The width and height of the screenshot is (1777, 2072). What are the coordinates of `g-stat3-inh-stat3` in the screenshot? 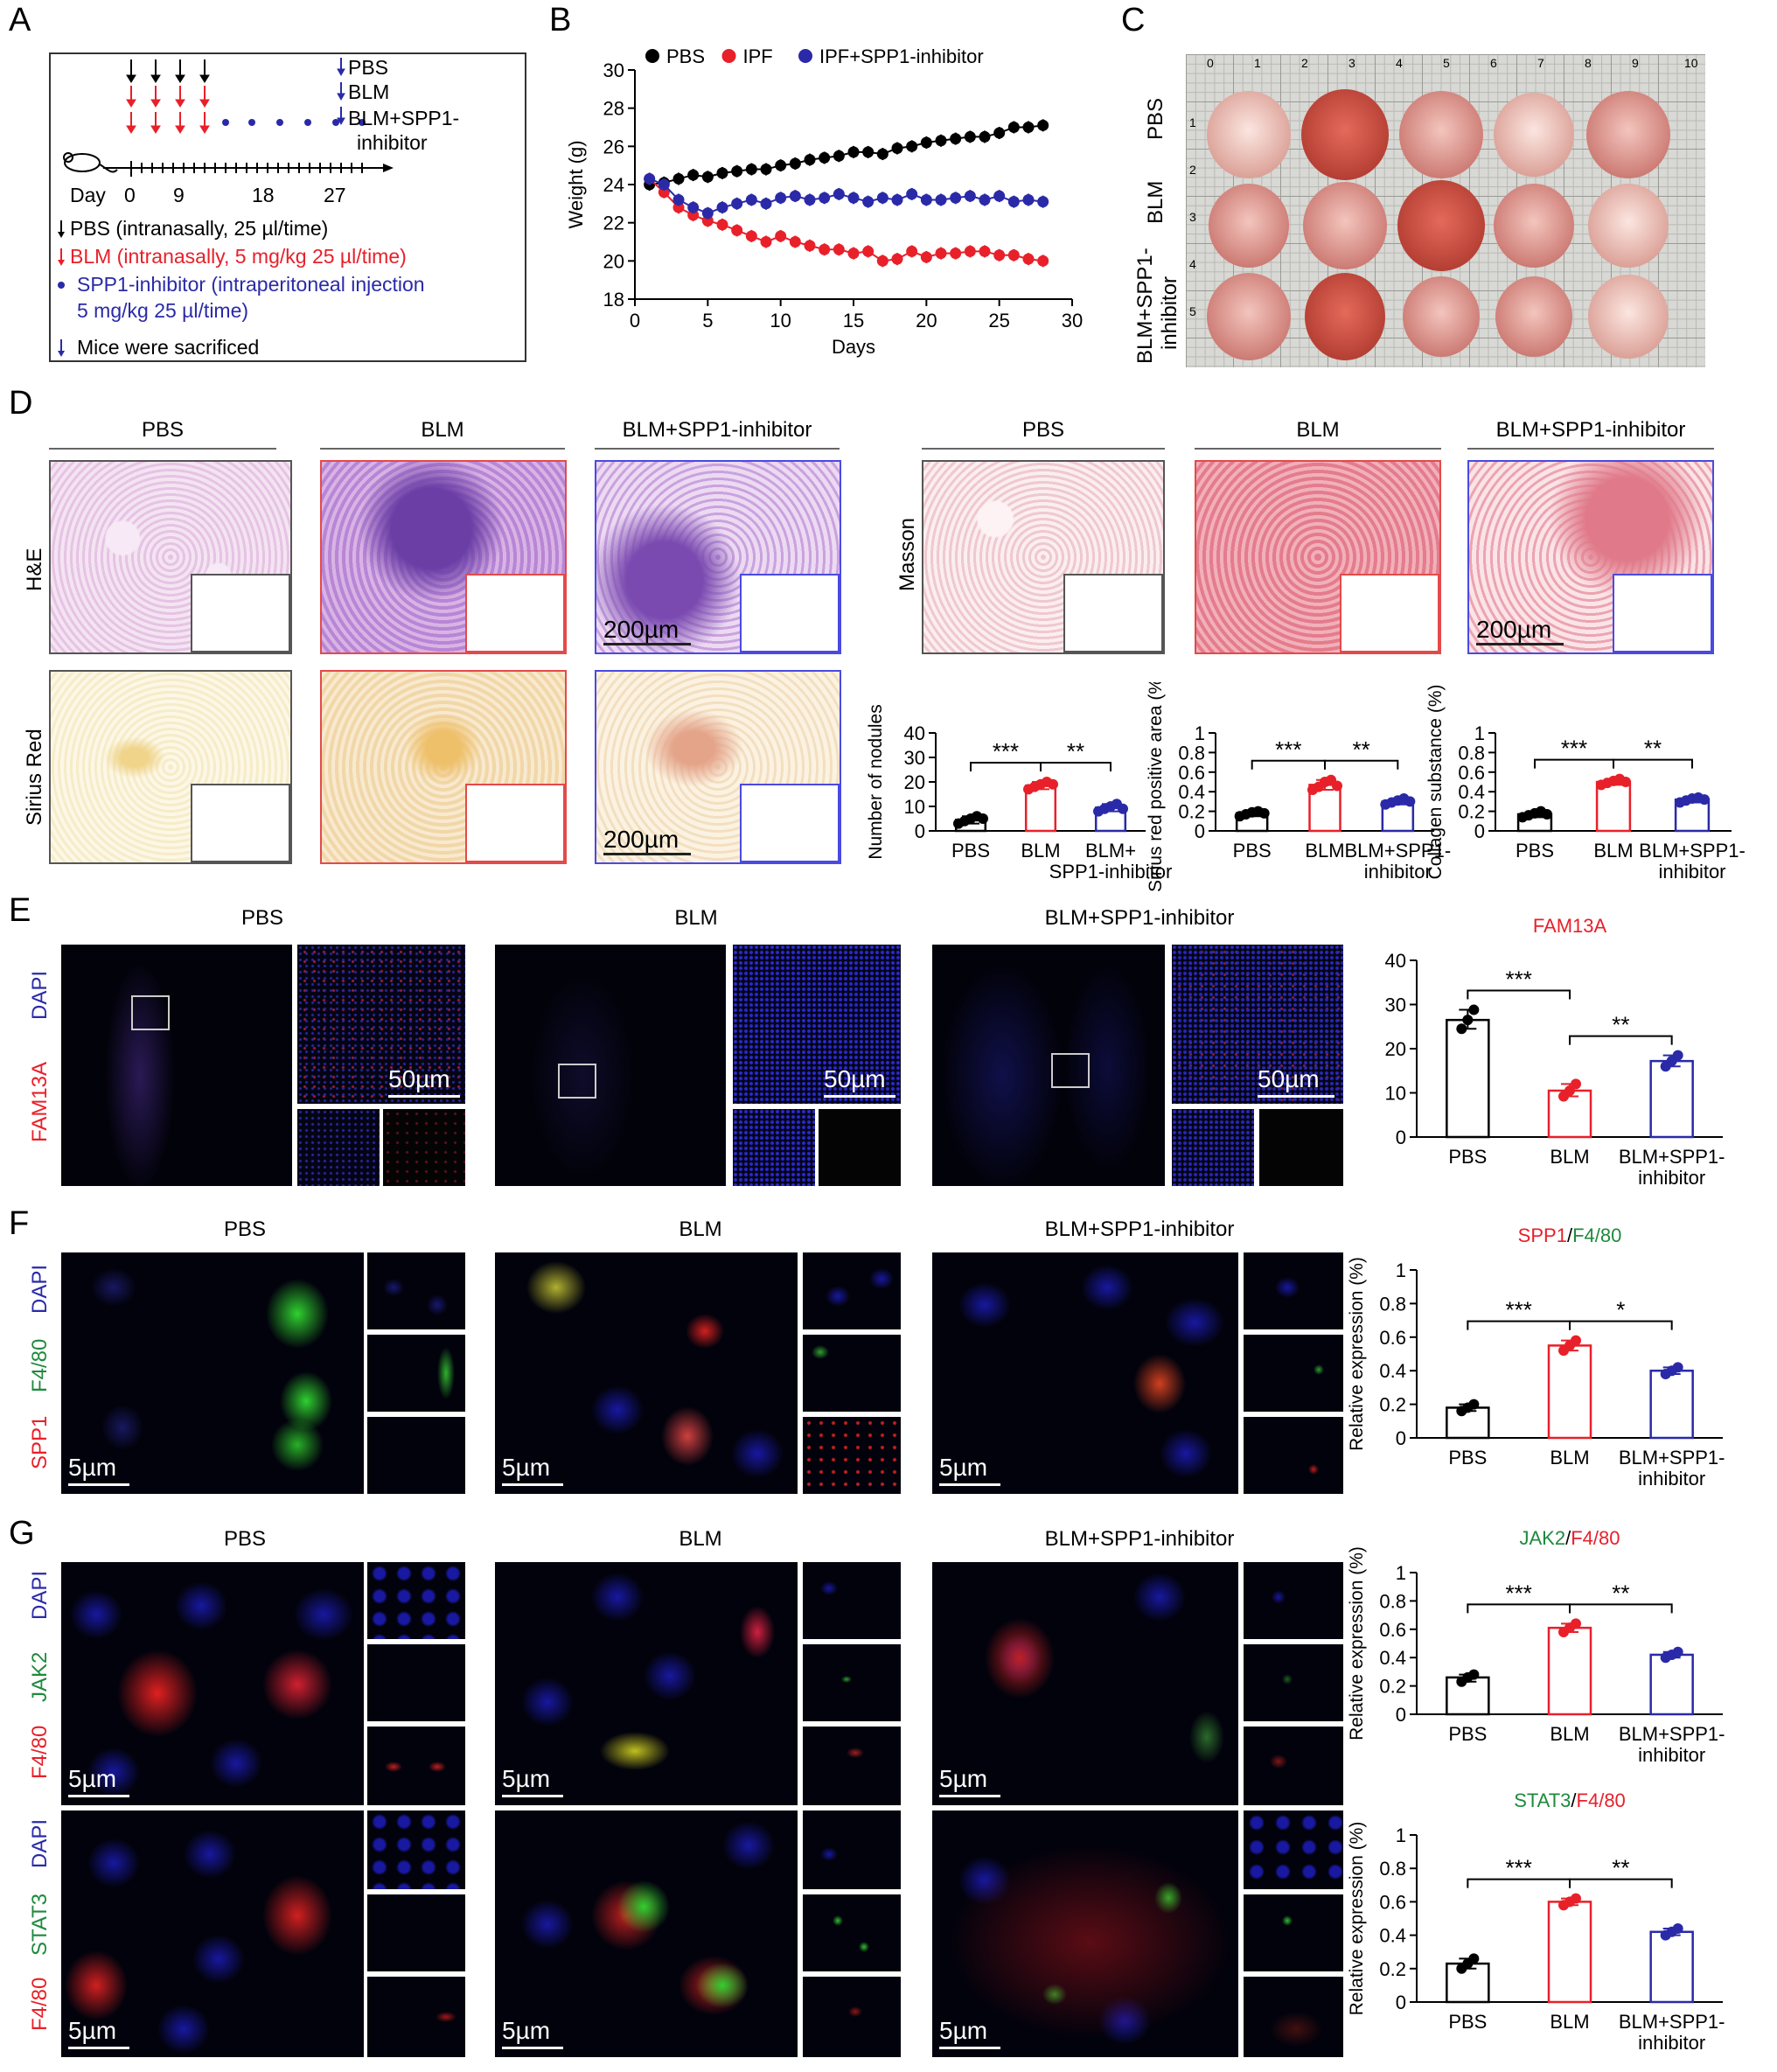 It's located at (1294, 1932).